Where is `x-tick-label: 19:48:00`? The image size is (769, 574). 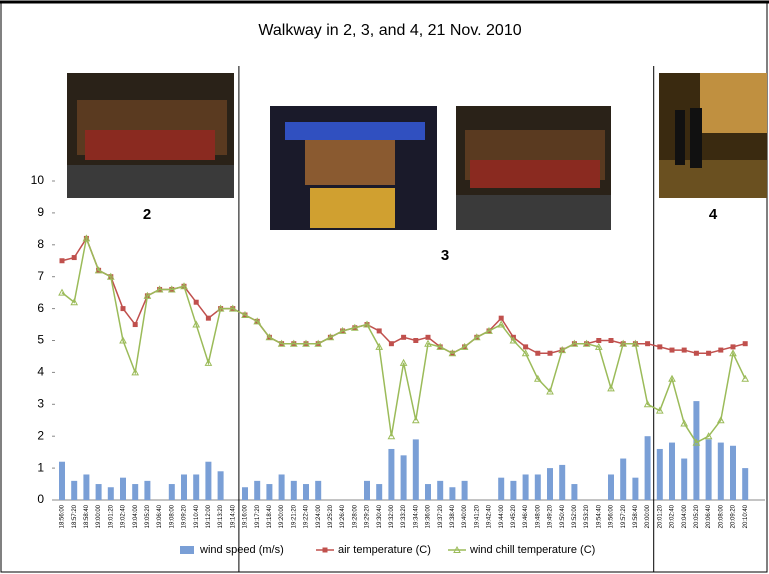
x-tick-label: 19:48:00 is located at coordinates (538, 516).